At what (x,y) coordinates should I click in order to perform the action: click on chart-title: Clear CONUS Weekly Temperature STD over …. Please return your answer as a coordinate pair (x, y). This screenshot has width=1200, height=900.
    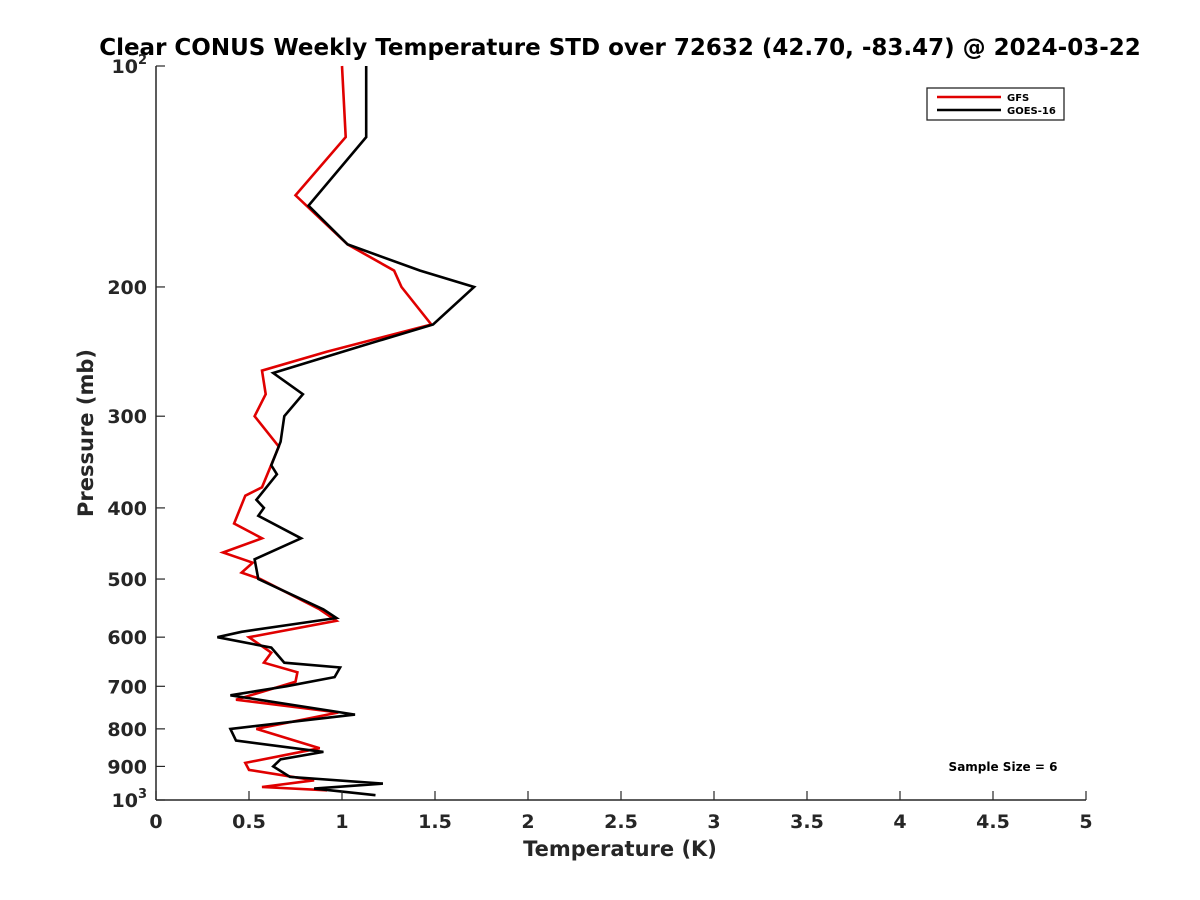
    Looking at the image, I should click on (620, 48).